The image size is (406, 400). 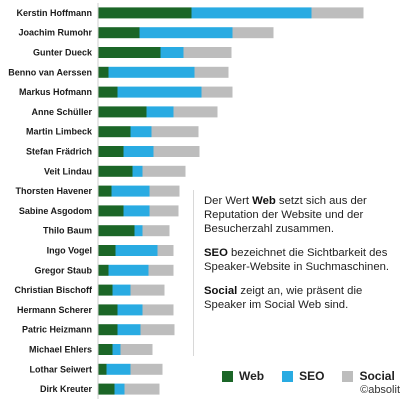 I want to click on bar-seo-martin-limbeck, so click(x=141, y=132).